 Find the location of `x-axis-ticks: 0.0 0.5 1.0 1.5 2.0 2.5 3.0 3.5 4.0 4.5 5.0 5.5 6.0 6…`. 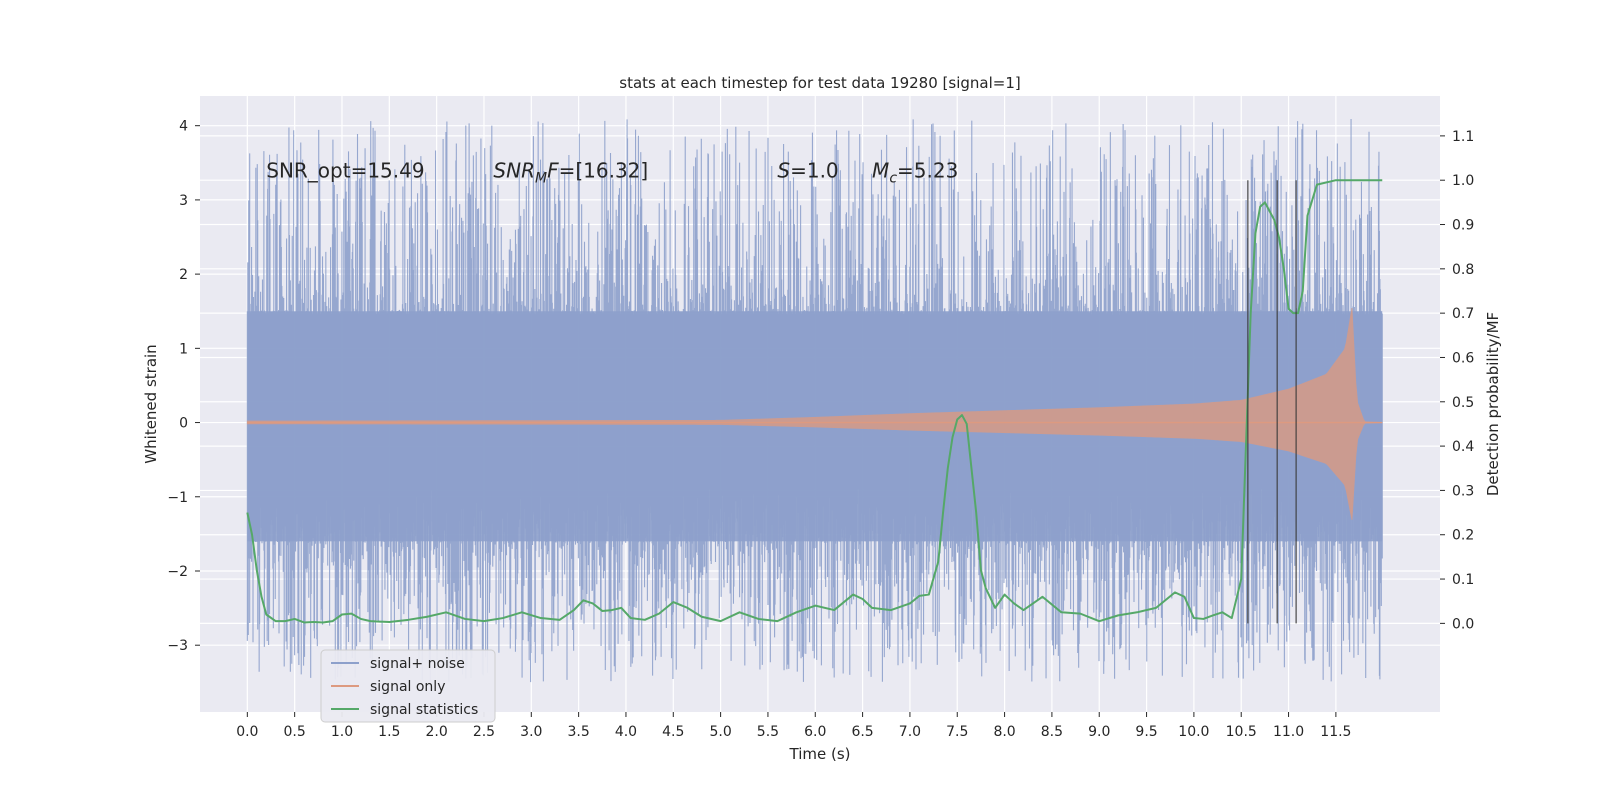

x-axis-ticks: 0.0 0.5 1.0 1.5 2.0 2.5 3.0 3.5 4.0 4.5 5.0 5.5 6.0 6… is located at coordinates (793, 726).